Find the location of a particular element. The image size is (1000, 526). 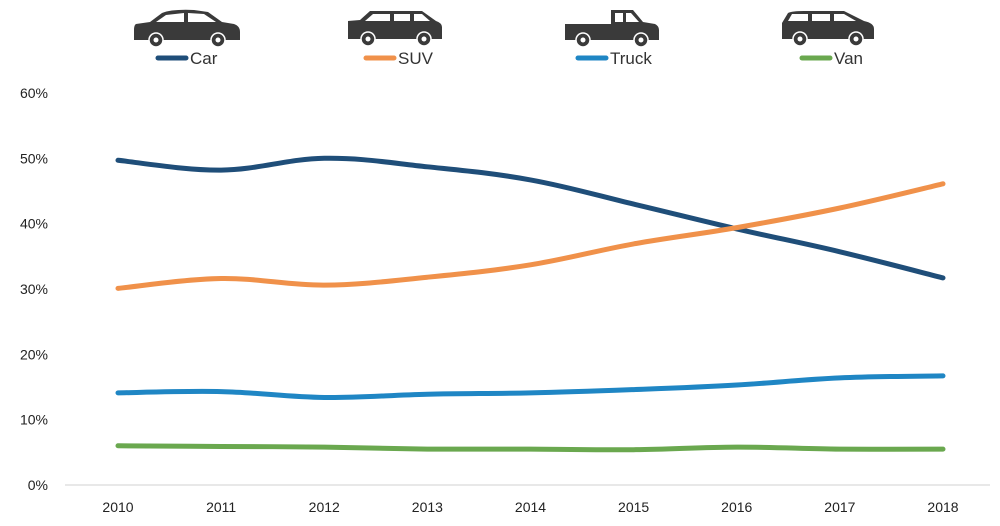

x-tick-label: 2016 is located at coordinates (736, 507).